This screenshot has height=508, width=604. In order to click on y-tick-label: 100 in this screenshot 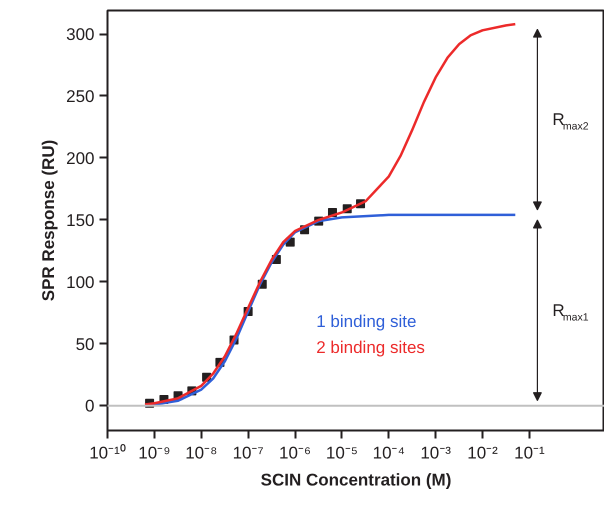, I will do `click(80, 282)`.